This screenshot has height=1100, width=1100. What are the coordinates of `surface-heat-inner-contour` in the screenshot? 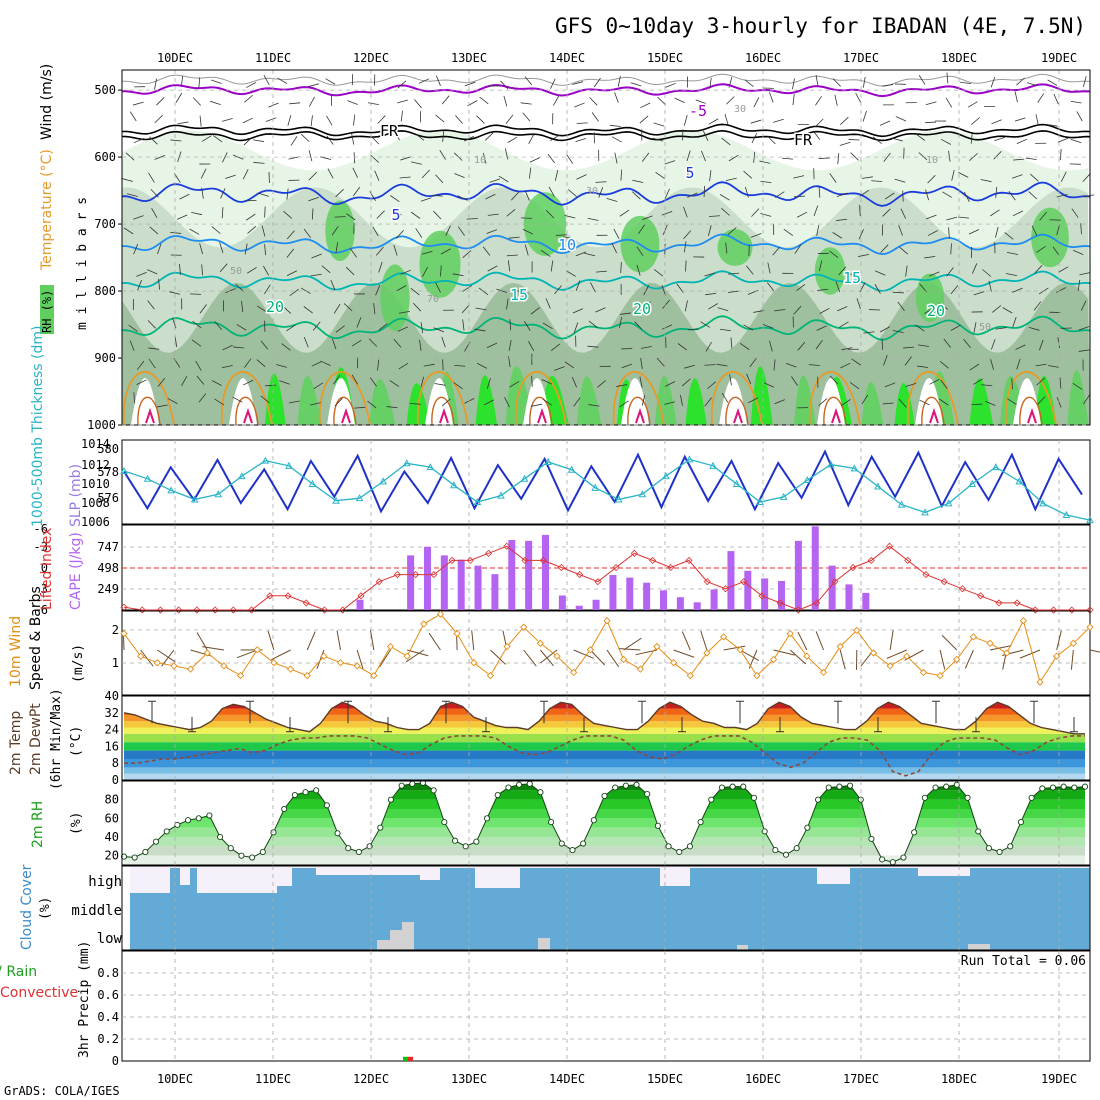 It's located at (639, 411).